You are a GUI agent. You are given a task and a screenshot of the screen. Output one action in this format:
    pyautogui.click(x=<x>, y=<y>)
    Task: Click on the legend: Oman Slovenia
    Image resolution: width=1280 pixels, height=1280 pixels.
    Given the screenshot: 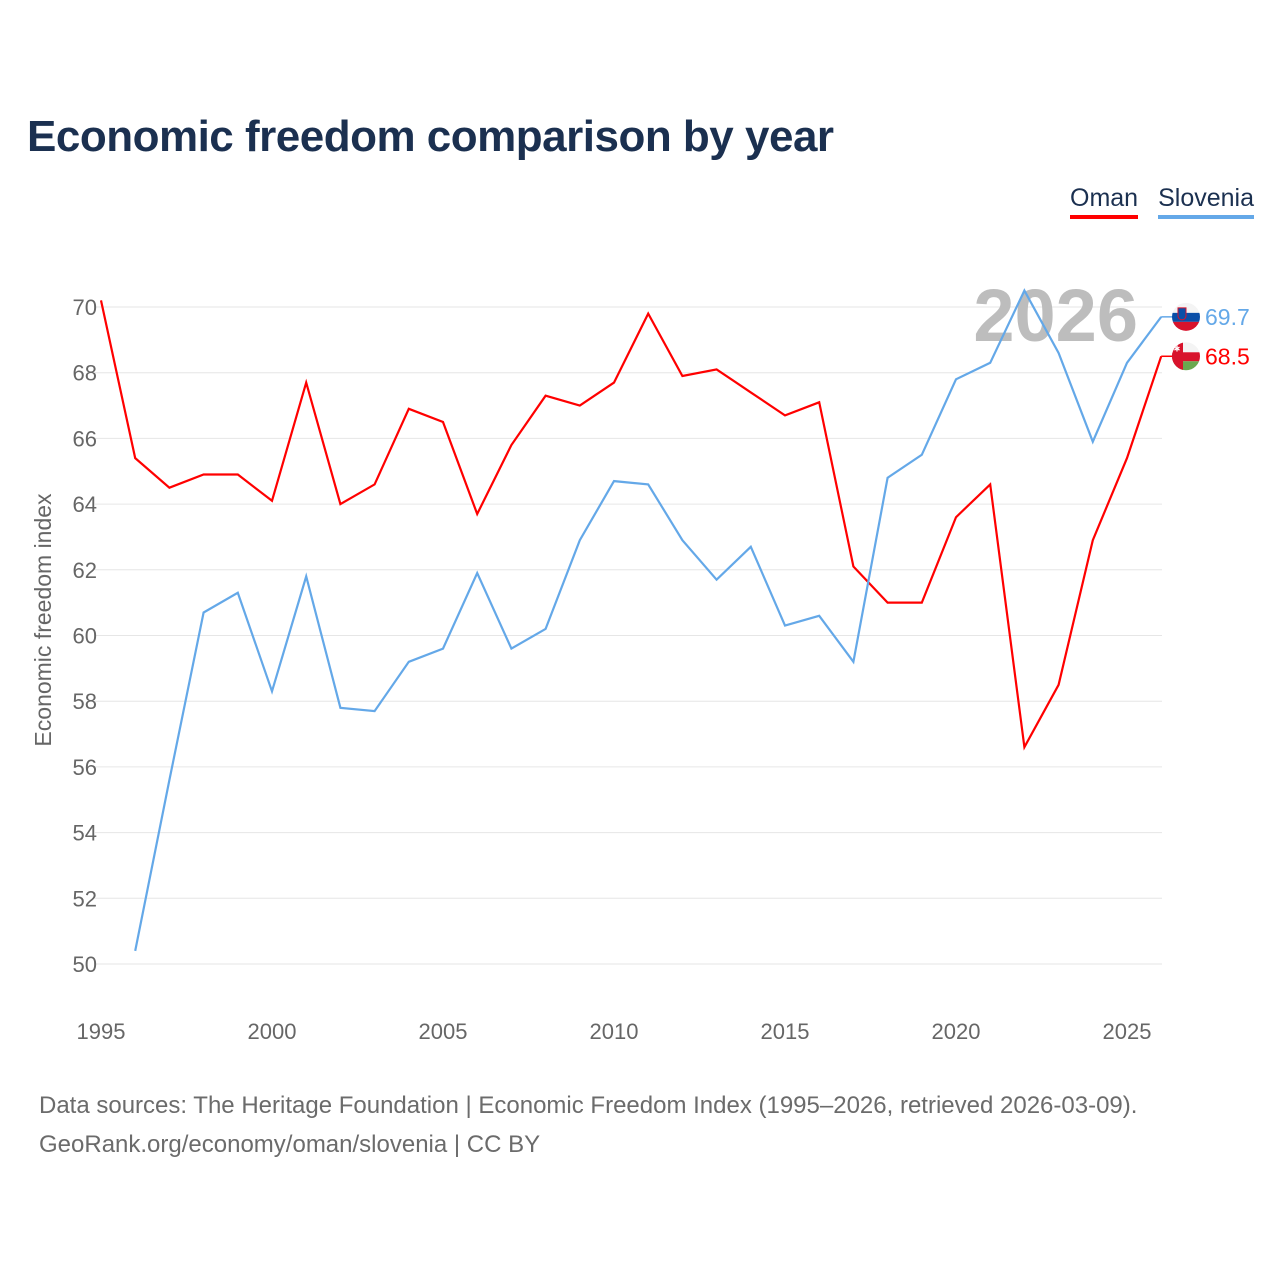 What is the action you would take?
    pyautogui.click(x=1162, y=201)
    